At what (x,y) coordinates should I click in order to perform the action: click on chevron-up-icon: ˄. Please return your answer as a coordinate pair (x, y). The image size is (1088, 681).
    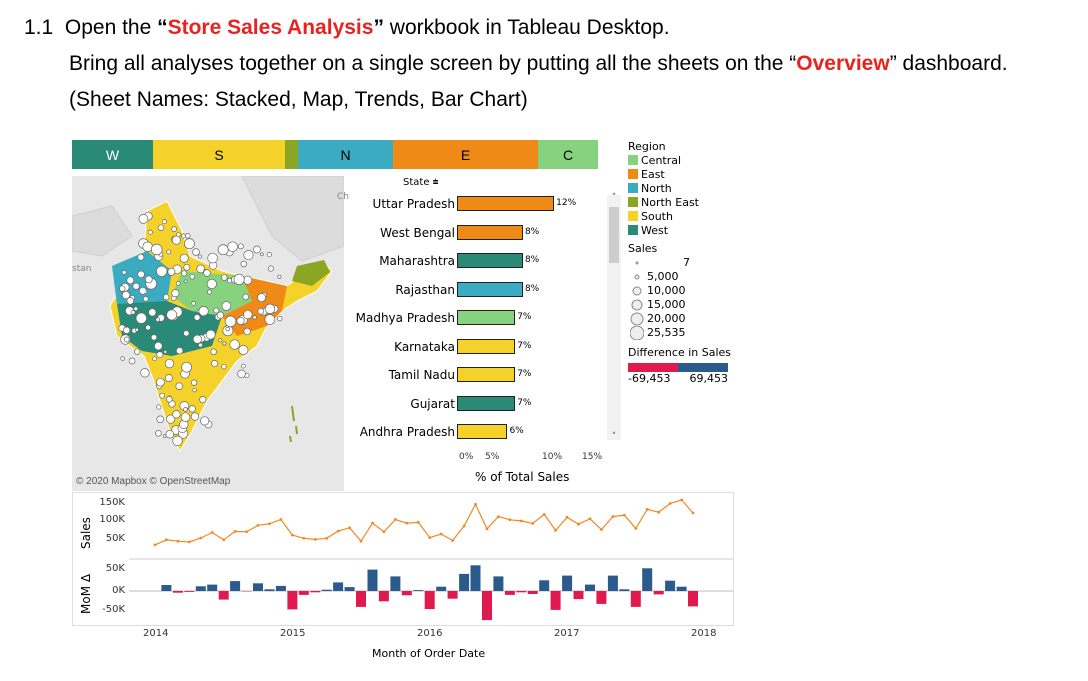
    Looking at the image, I should click on (614, 198).